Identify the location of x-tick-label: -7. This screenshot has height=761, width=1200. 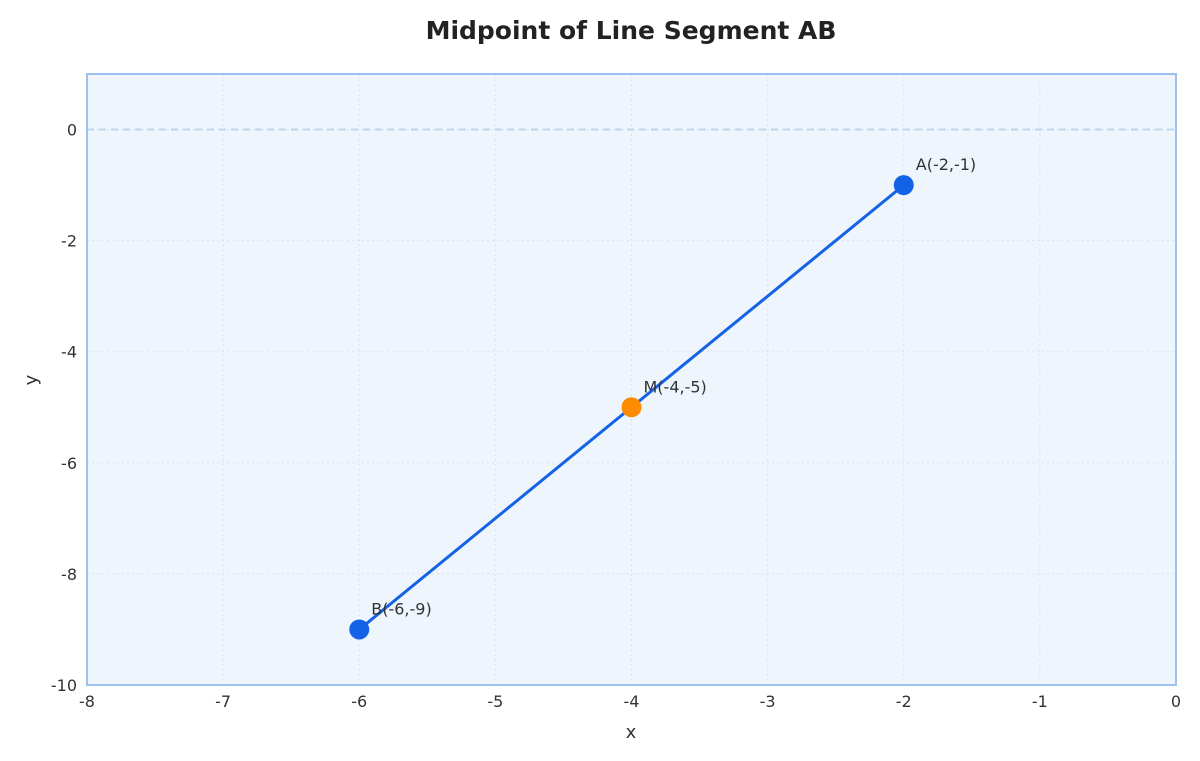
(223, 701).